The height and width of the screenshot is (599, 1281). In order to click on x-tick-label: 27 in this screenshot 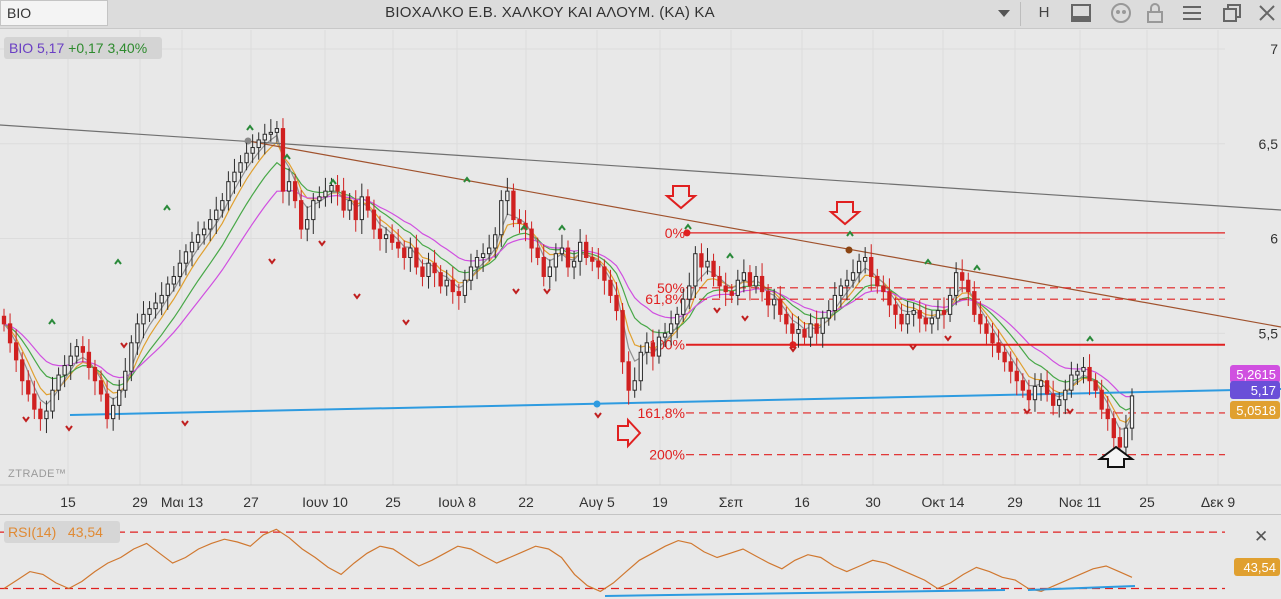, I will do `click(251, 502)`.